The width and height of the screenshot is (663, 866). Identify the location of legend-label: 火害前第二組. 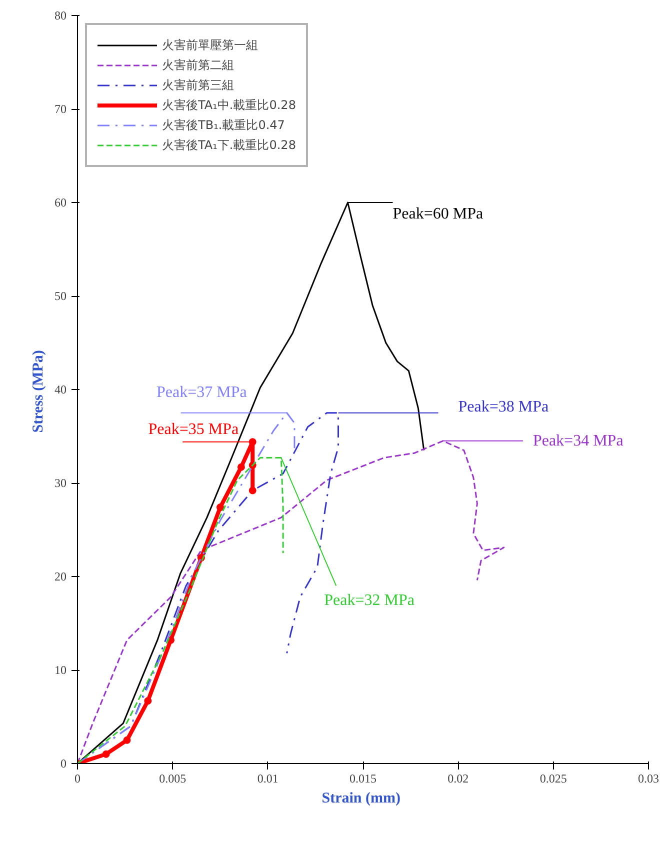
(198, 65).